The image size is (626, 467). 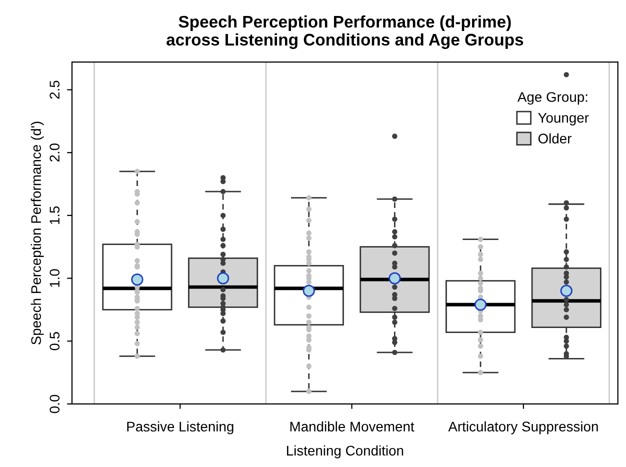 What do you see at coordinates (555, 138) in the screenshot?
I see `legend-label: Older` at bounding box center [555, 138].